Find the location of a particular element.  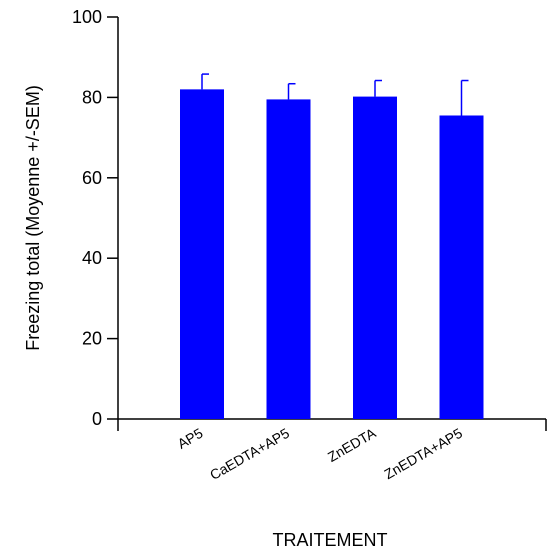

y-tick-label: 60 is located at coordinates (92, 178).